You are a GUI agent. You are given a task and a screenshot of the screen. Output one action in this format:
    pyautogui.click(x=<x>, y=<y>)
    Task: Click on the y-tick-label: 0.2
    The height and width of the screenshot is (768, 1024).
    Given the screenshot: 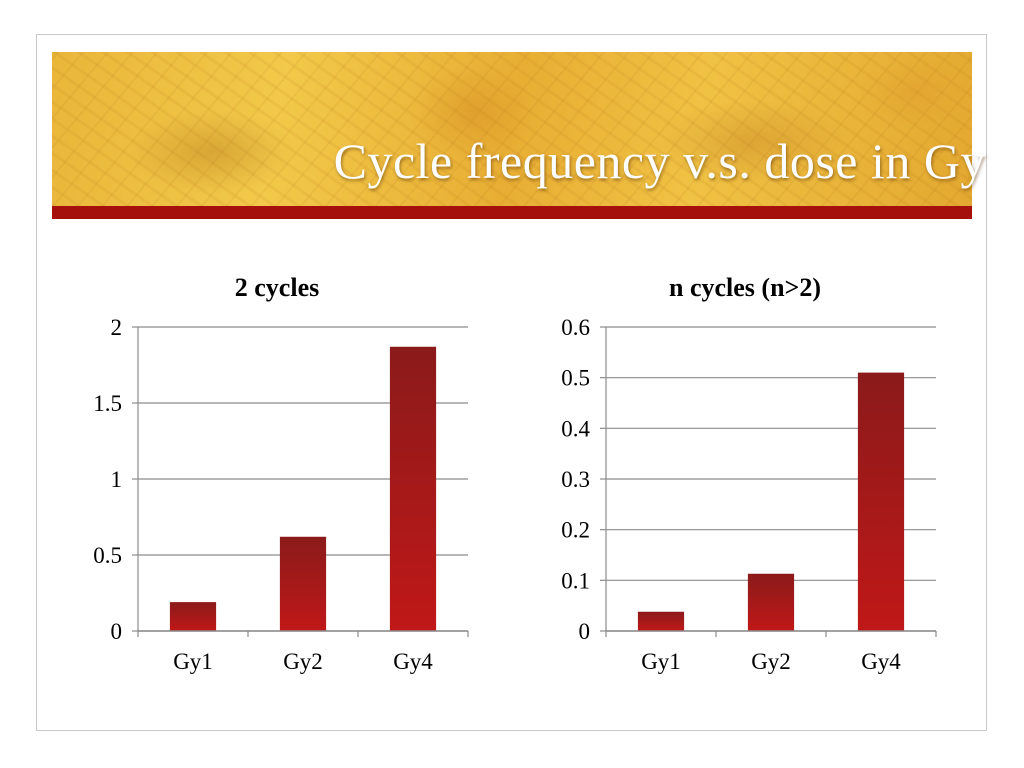 What is the action you would take?
    pyautogui.click(x=575, y=530)
    